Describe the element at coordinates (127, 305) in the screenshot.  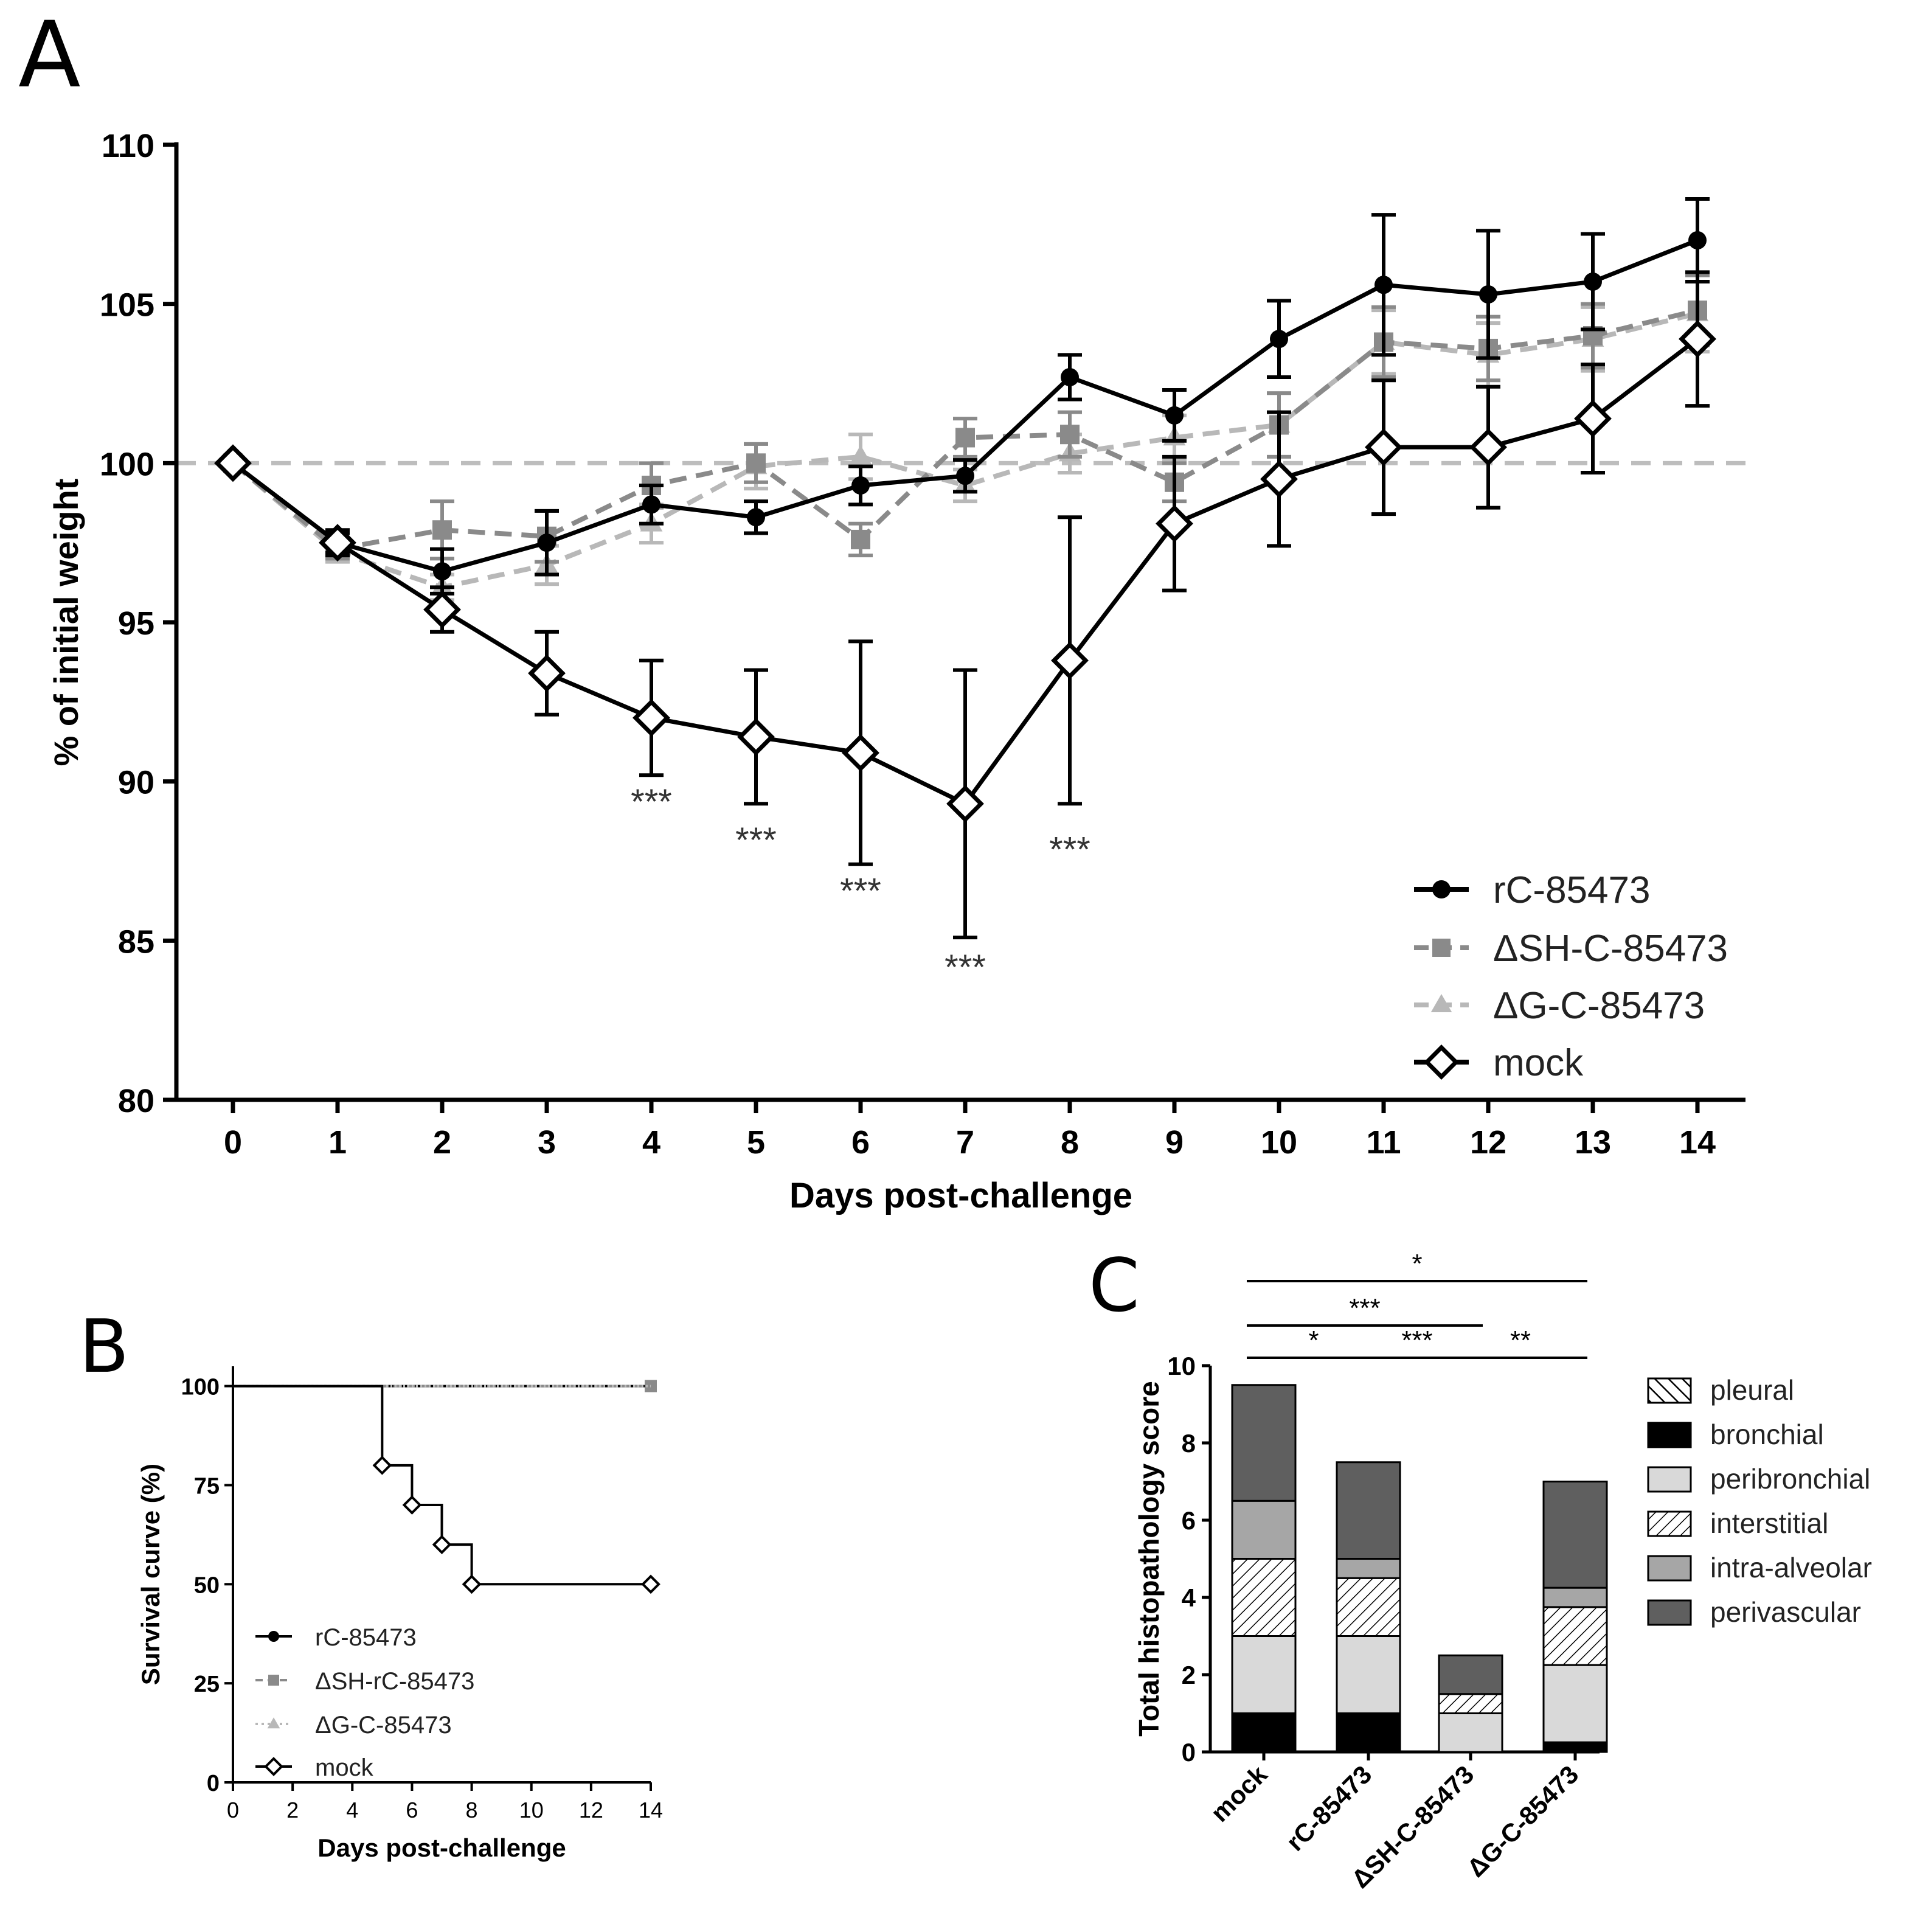
I see `y-tick-label: 105` at that location.